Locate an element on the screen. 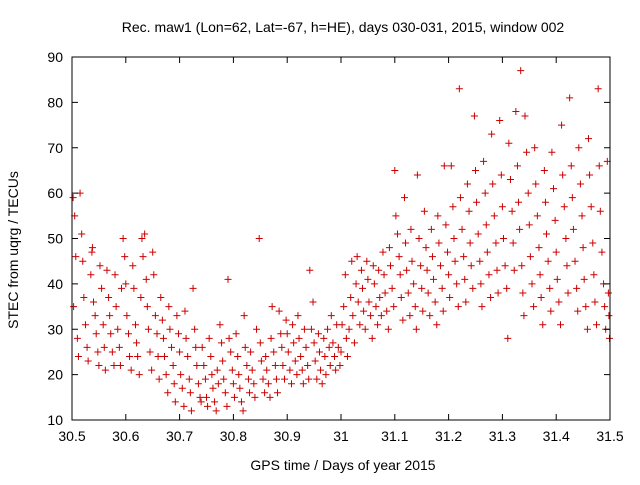 This screenshot has height=485, width=640. x-tick-label: 31.5 is located at coordinates (609, 436).